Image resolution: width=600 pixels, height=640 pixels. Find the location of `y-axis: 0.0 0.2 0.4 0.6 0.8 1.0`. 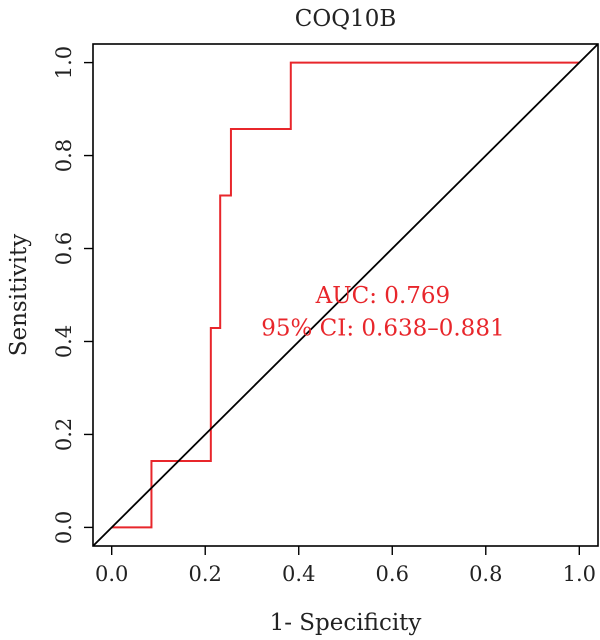

y-axis: 0.0 0.2 0.4 0.6 0.8 1.0 is located at coordinates (72, 295).